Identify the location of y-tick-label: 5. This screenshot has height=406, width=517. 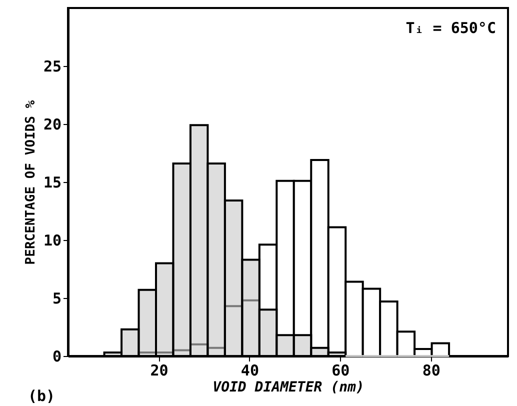
(57, 299).